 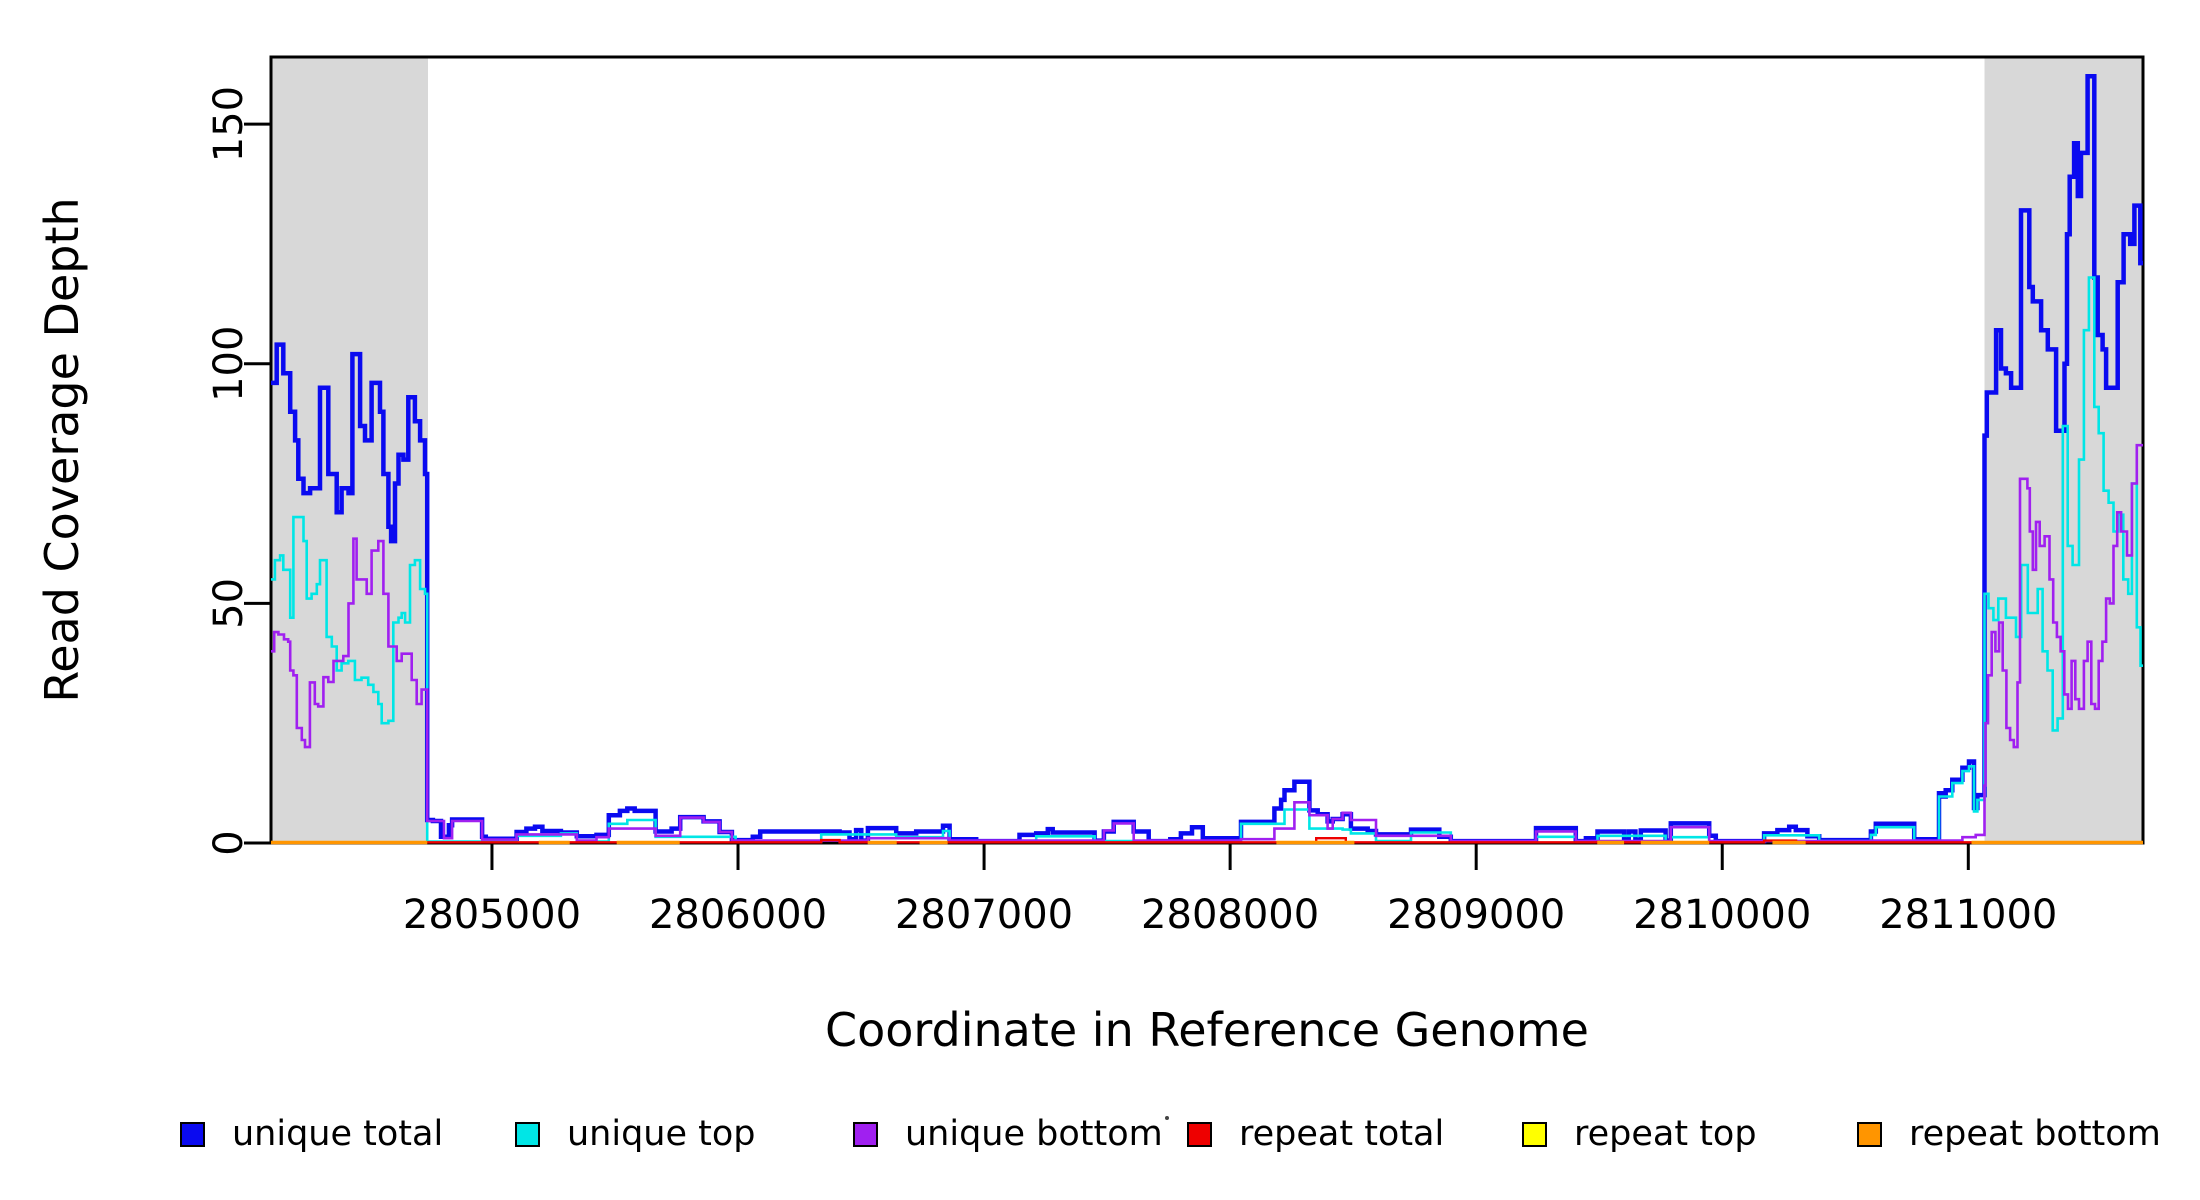 What do you see at coordinates (1476, 915) in the screenshot?
I see `x-tick-label: 2809000` at bounding box center [1476, 915].